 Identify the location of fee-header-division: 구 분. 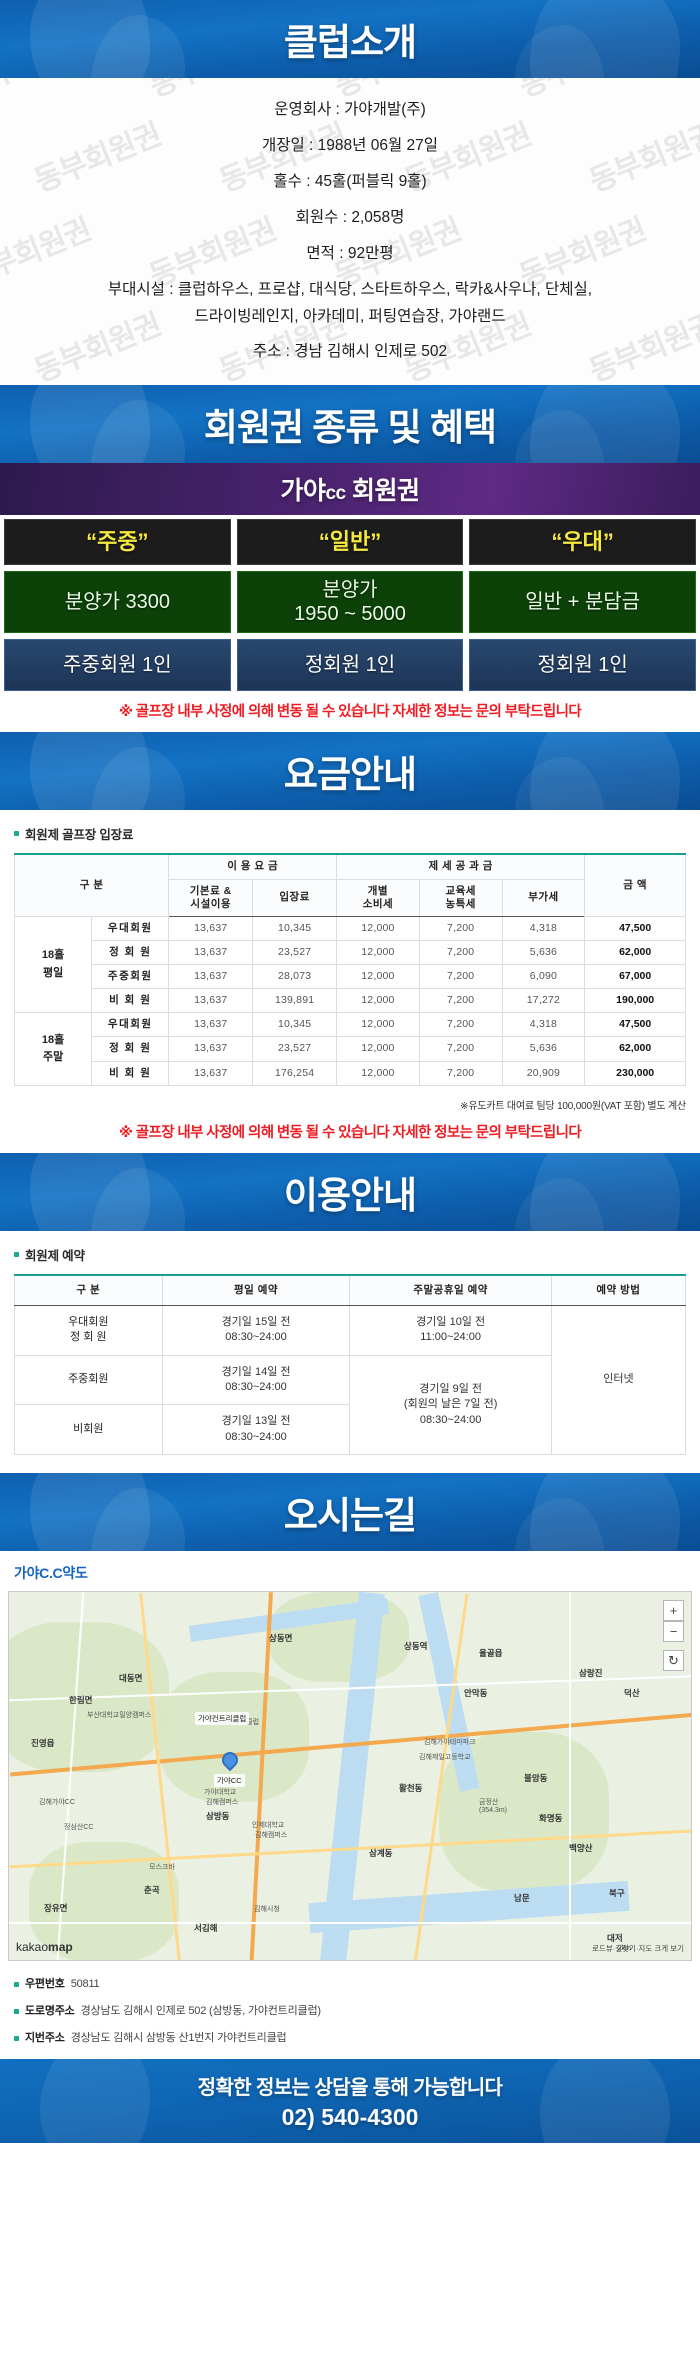
(91, 885).